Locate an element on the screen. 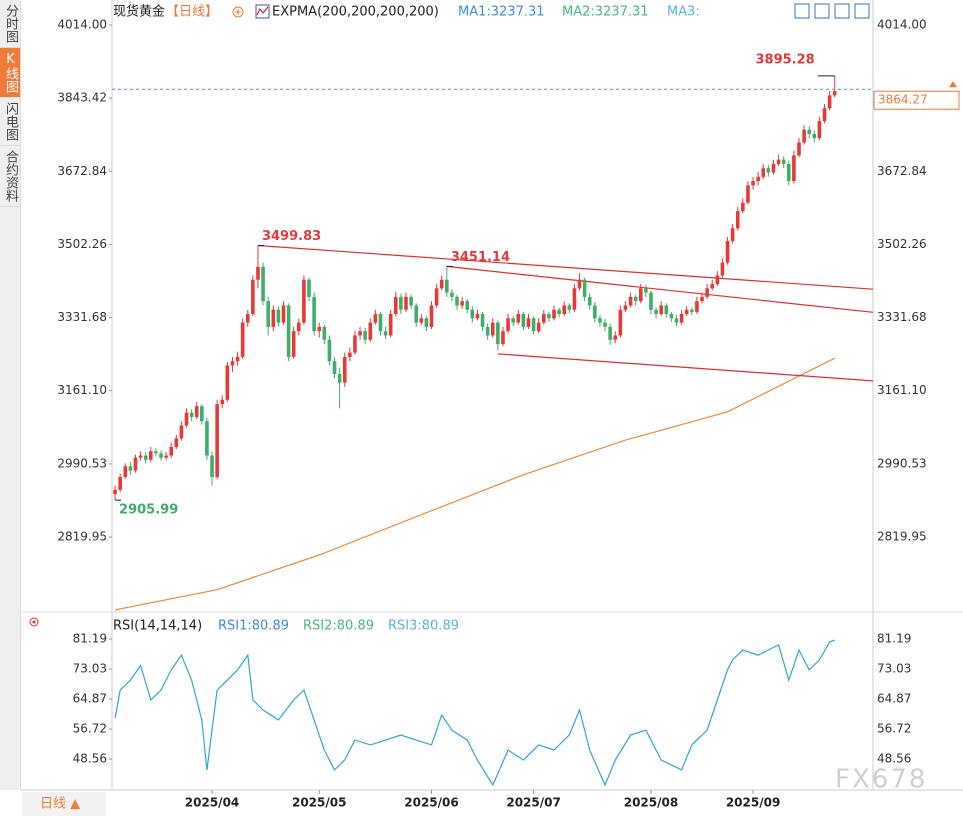  tab: 分时图 is located at coordinates (10, 24).